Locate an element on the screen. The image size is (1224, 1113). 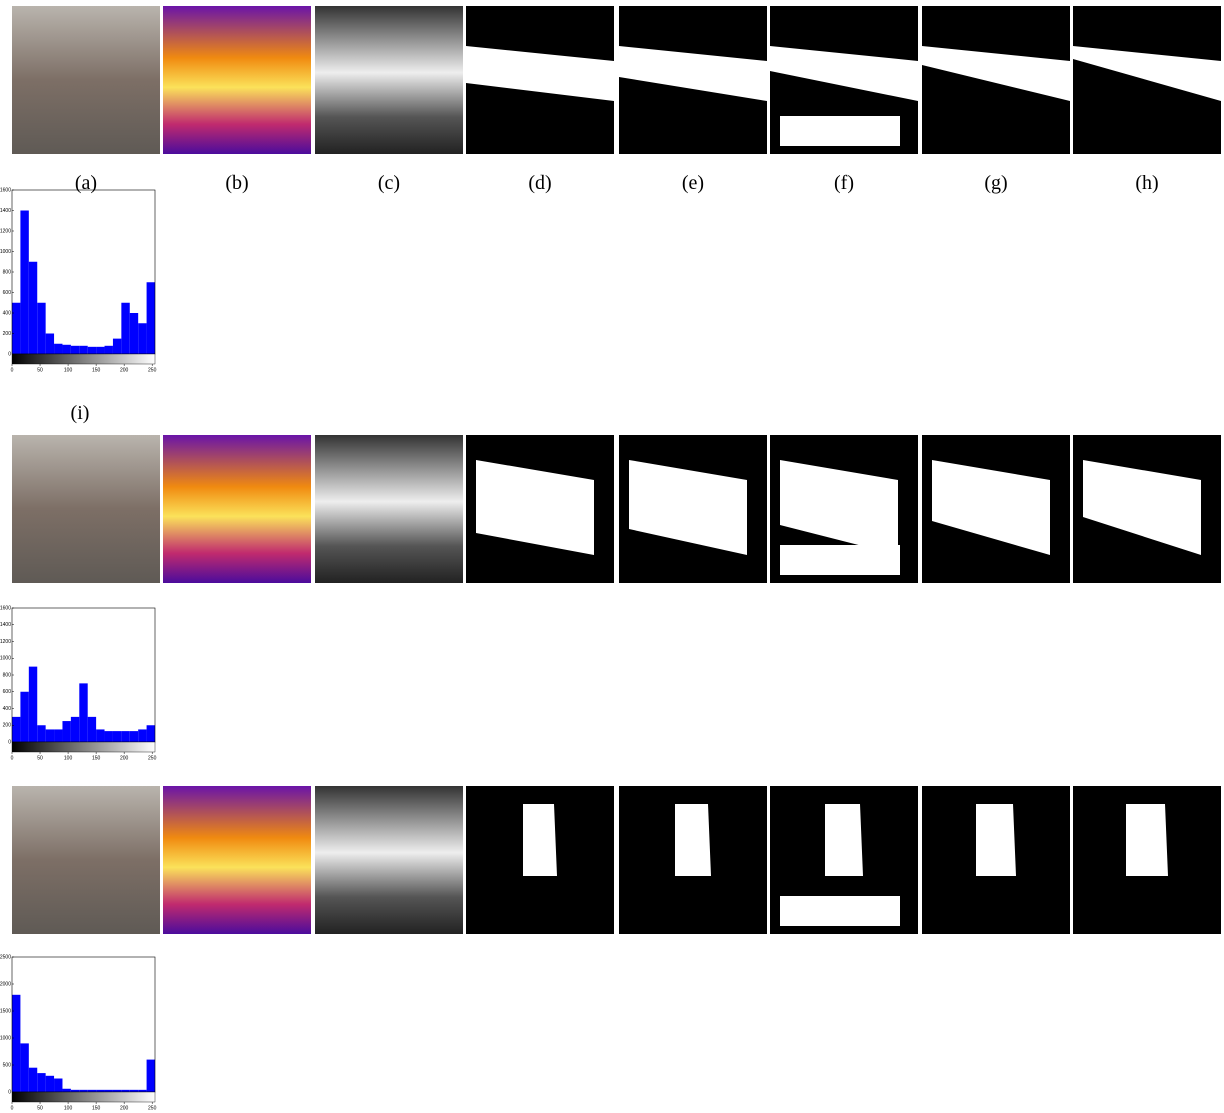
panel-label: (g) is located at coordinates (995, 183).